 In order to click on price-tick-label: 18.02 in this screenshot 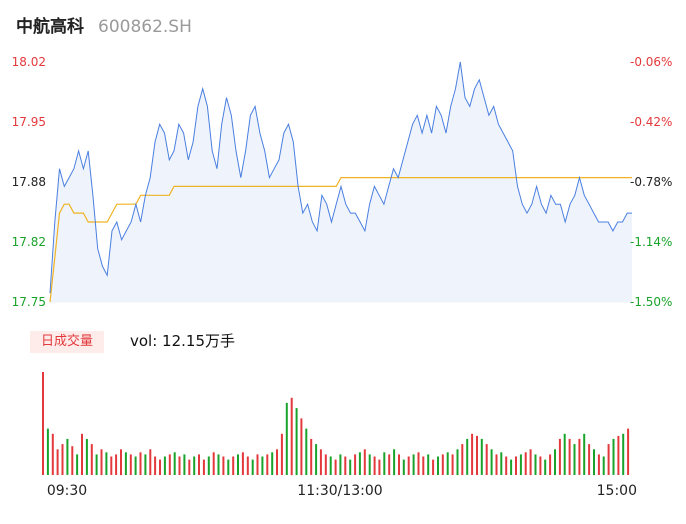, I will do `click(29, 62)`.